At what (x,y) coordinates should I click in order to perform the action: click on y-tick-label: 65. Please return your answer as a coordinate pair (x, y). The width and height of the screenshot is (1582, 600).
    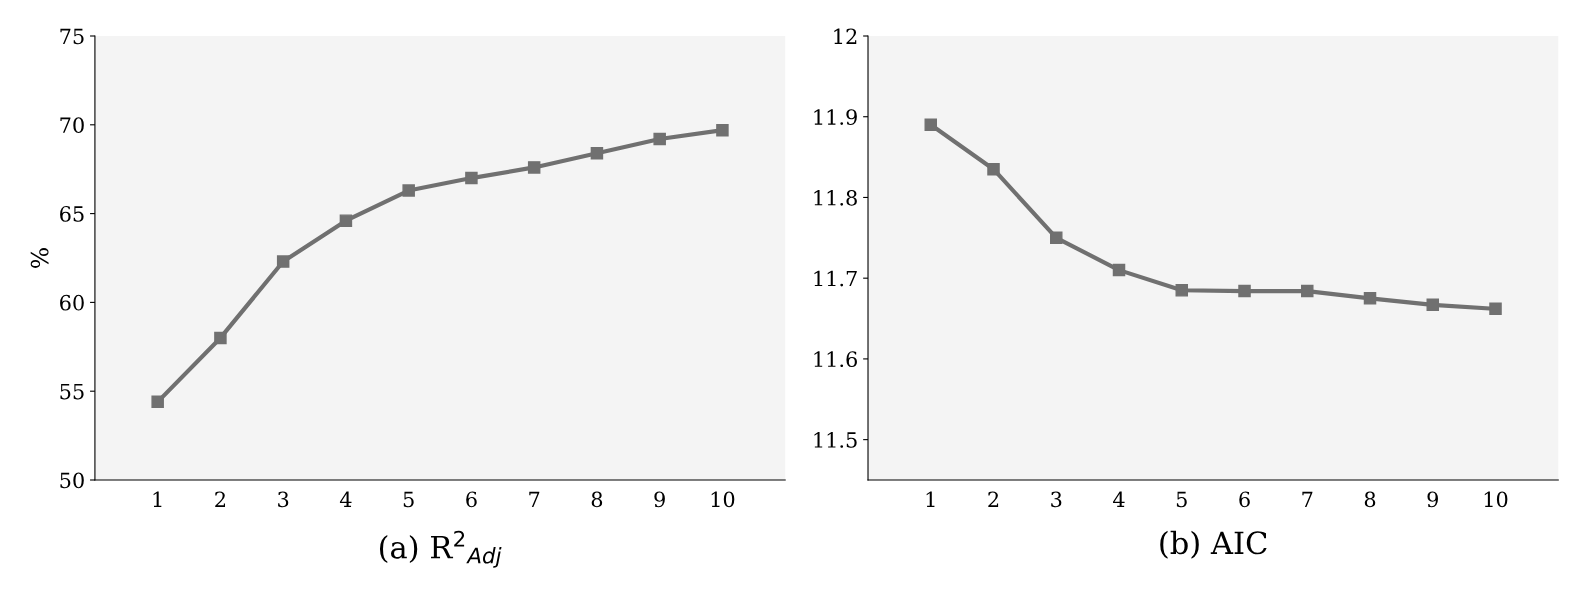
    Looking at the image, I should click on (72, 214).